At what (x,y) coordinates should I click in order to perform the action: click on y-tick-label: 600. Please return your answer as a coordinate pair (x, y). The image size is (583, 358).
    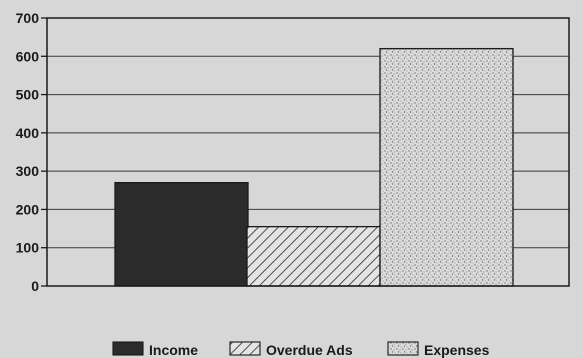
    Looking at the image, I should click on (28, 56).